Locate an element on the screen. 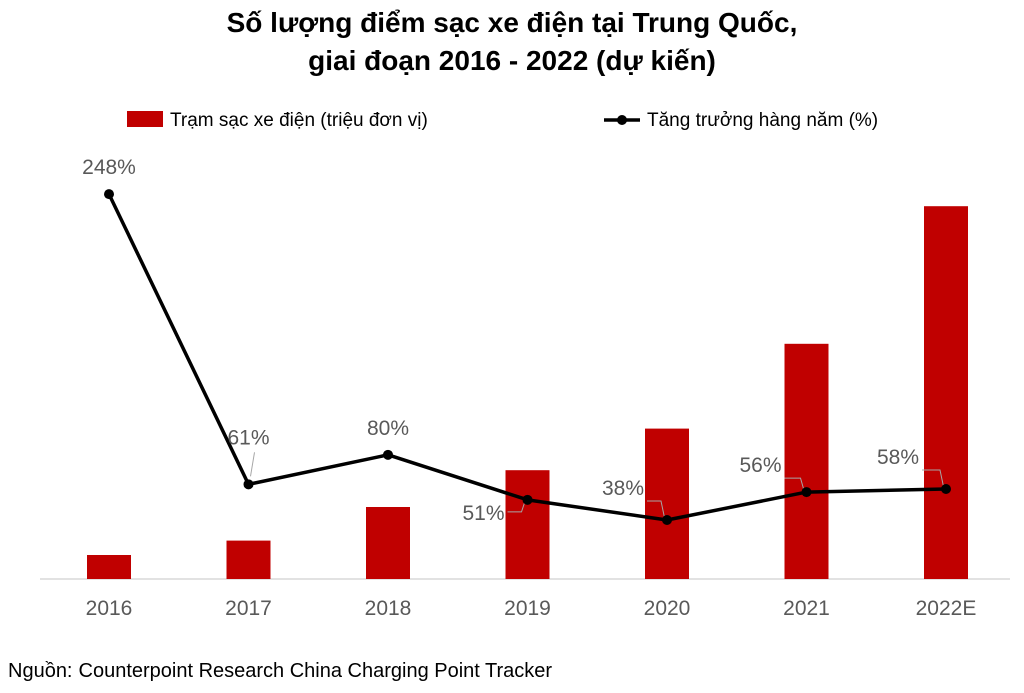 The image size is (1024, 693). line-marker-2018 is located at coordinates (388, 454).